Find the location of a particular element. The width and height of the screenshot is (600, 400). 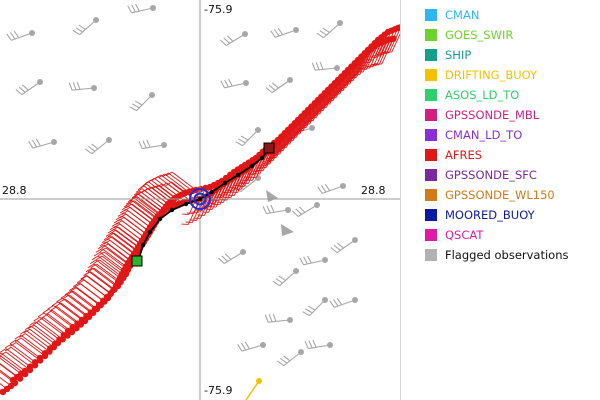

storm-center-marker is located at coordinates (200, 199).